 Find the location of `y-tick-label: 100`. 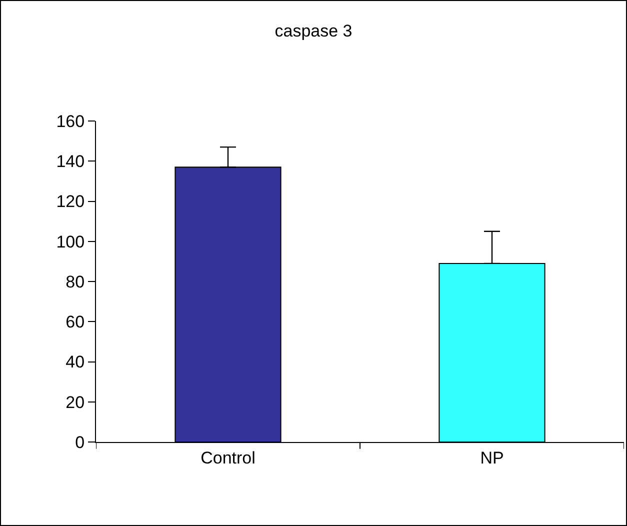

y-tick-label: 100 is located at coordinates (70, 242).